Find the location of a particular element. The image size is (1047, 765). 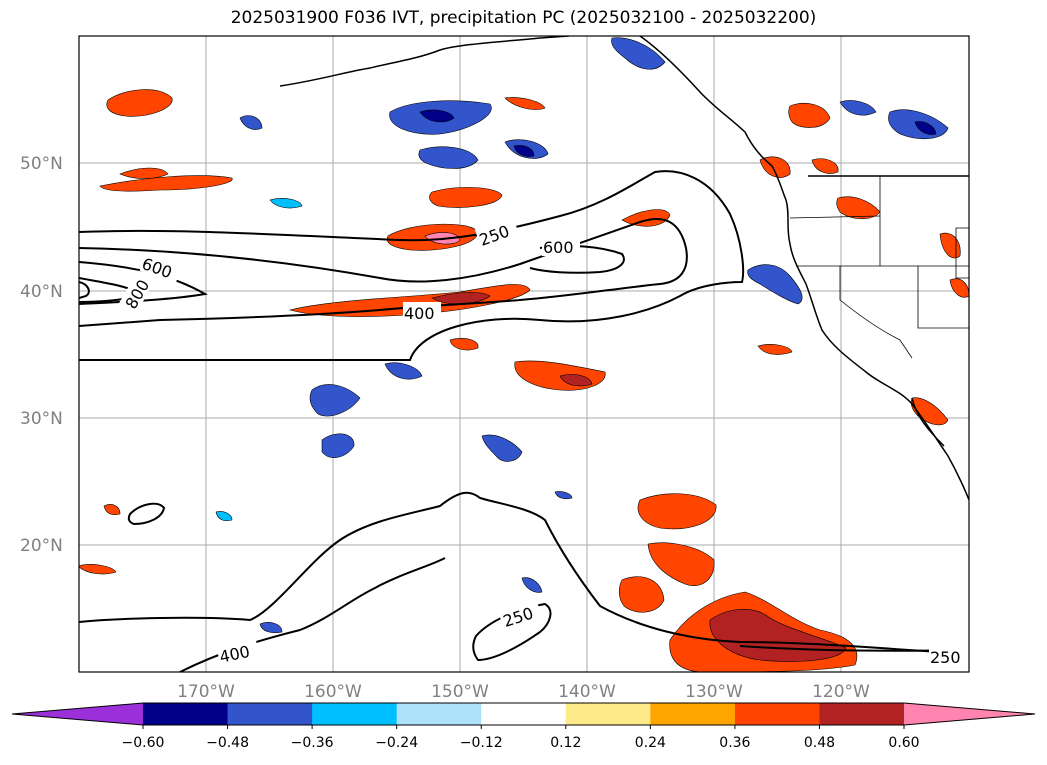

contour-label: 400 is located at coordinates (419, 313).